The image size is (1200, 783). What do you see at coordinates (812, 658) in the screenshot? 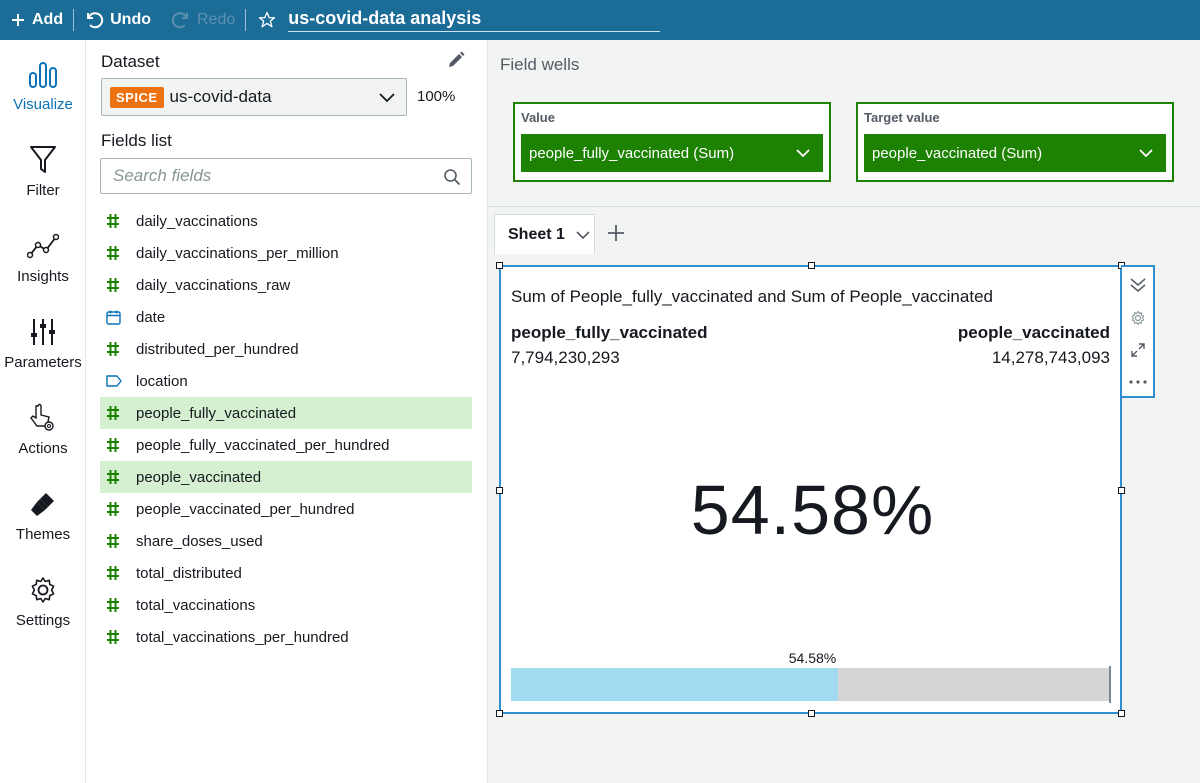
I see `progress-label: 54.58%` at bounding box center [812, 658].